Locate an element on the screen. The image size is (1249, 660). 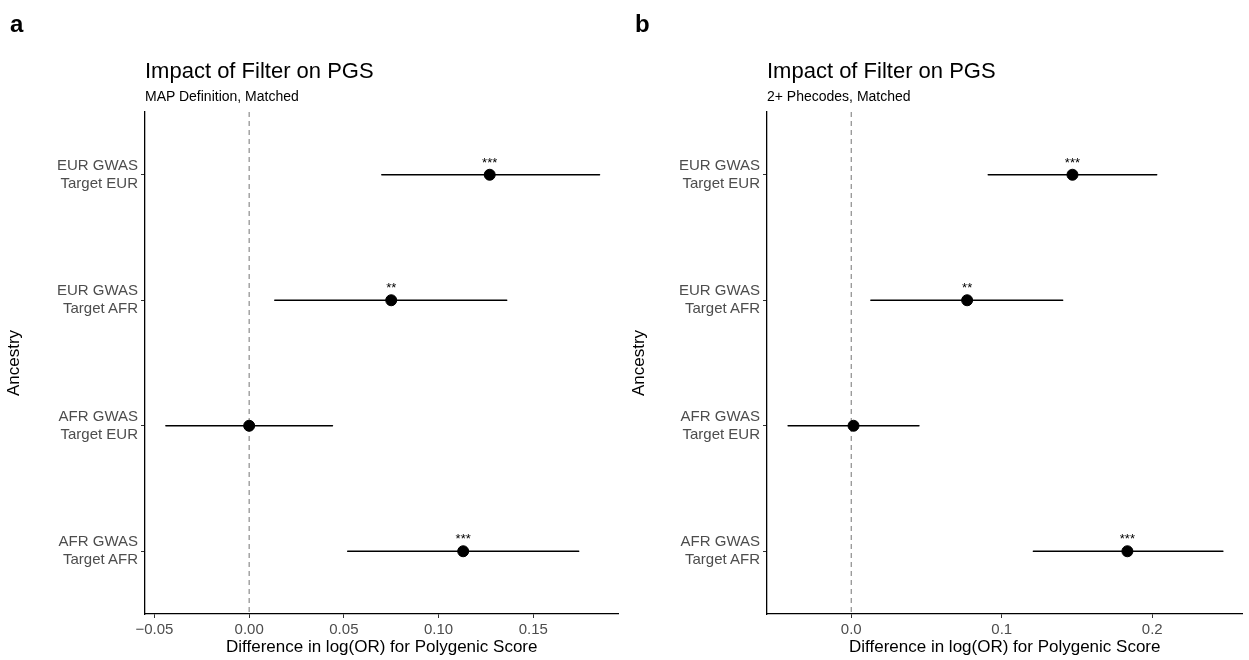
chart-subtitle: 2+ Phecodes, Matched is located at coordinates (839, 96).